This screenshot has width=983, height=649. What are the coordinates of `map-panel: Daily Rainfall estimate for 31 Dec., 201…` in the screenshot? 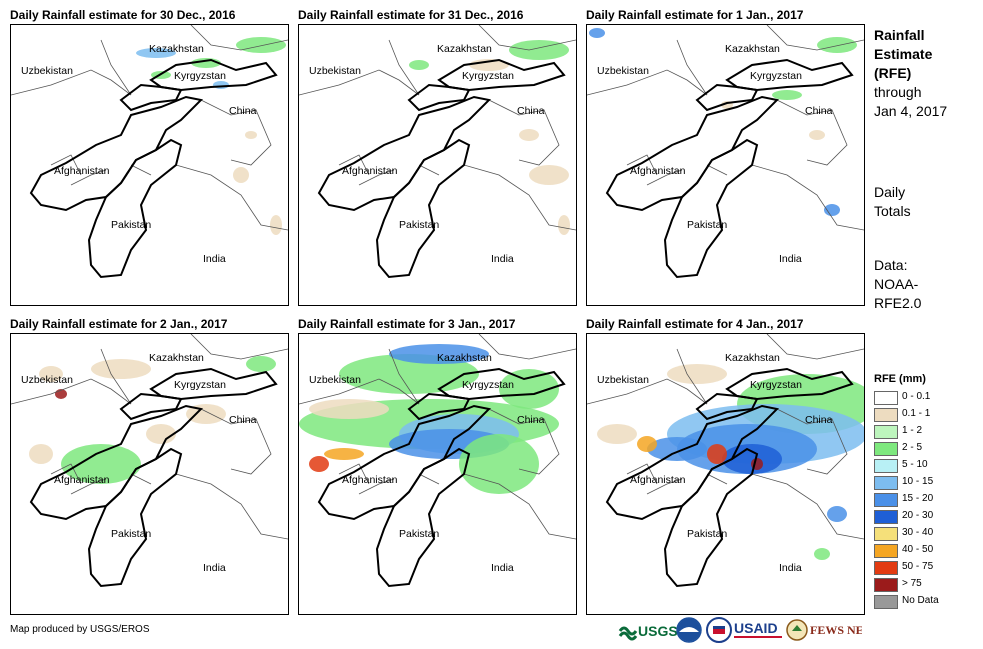 It's located at (437, 157).